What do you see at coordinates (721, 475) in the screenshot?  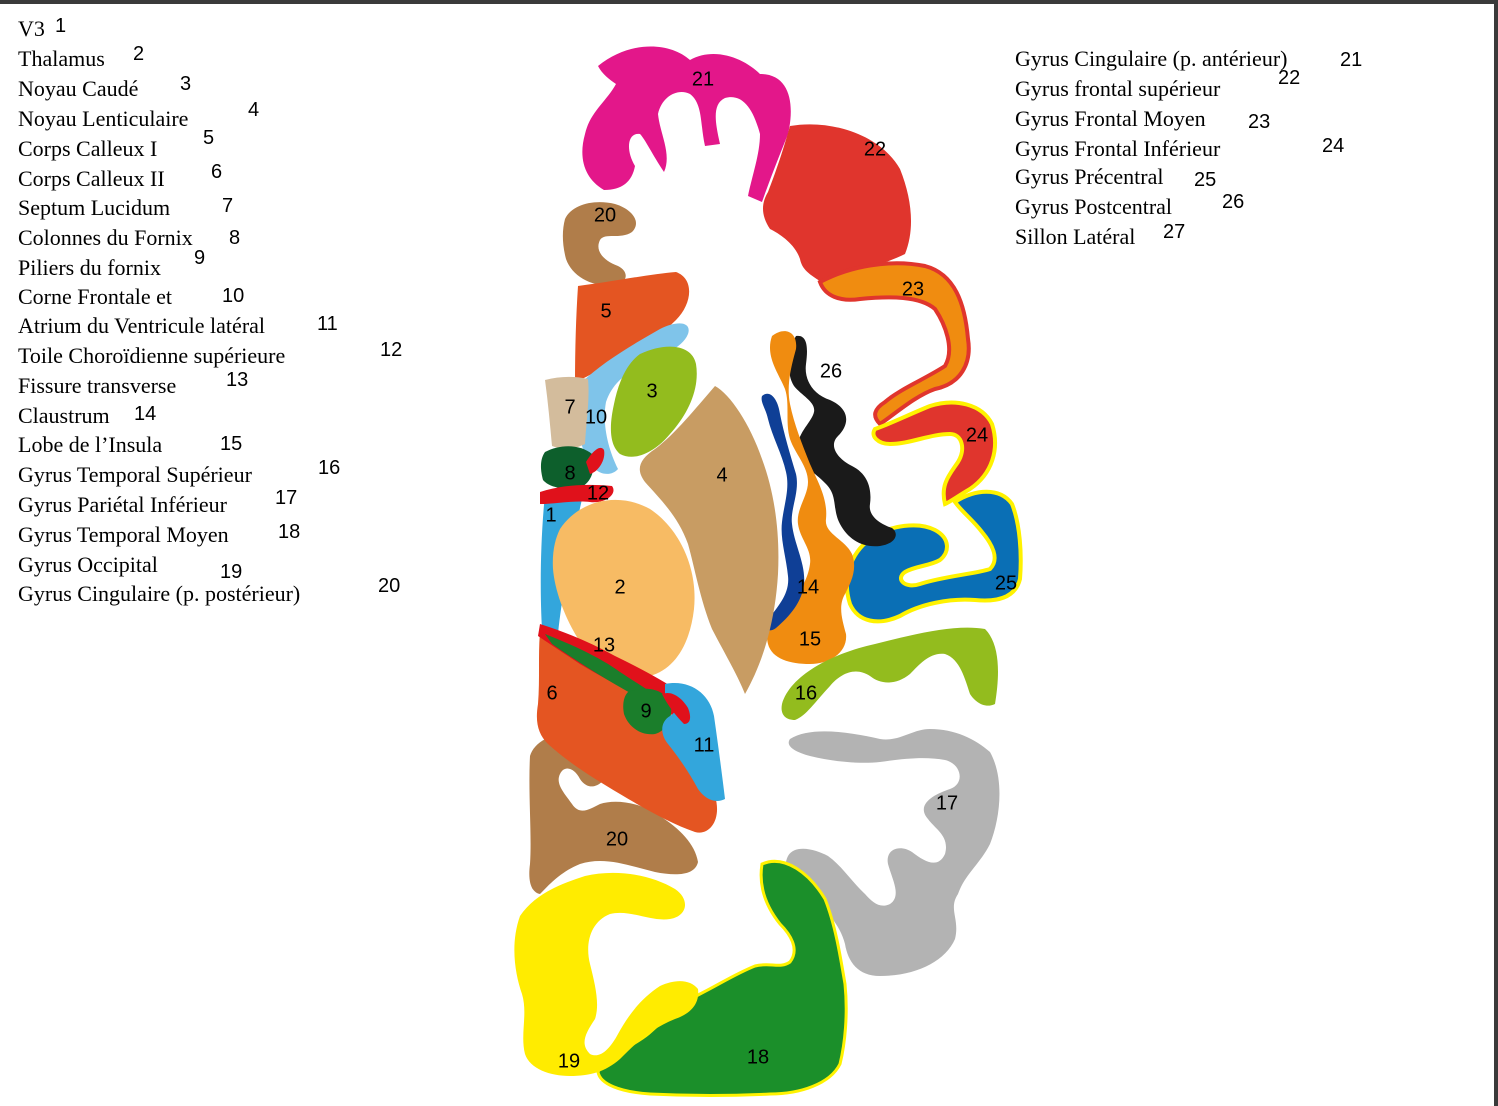 I see `region-label-4: 4` at bounding box center [721, 475].